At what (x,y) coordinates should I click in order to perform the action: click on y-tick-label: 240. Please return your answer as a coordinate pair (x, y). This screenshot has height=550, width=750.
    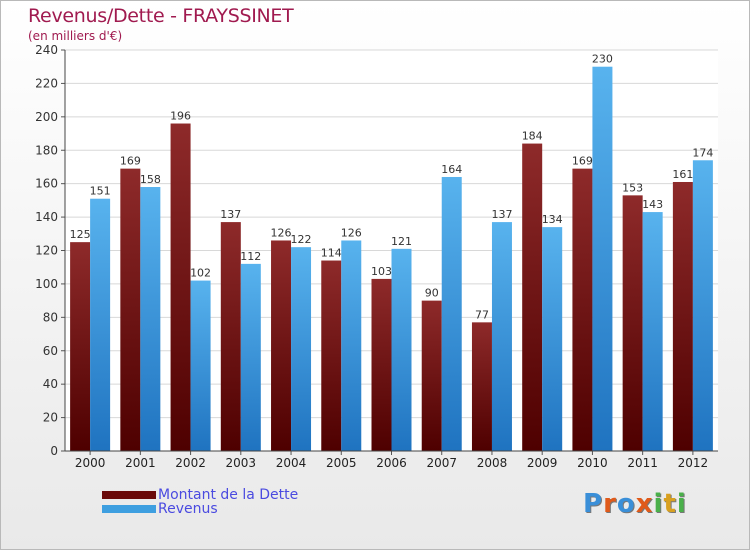
    Looking at the image, I should click on (46, 50).